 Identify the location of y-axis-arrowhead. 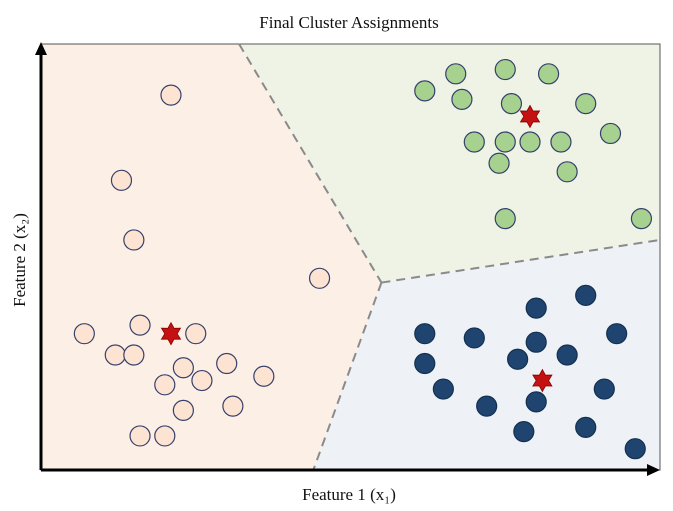
(41, 48).